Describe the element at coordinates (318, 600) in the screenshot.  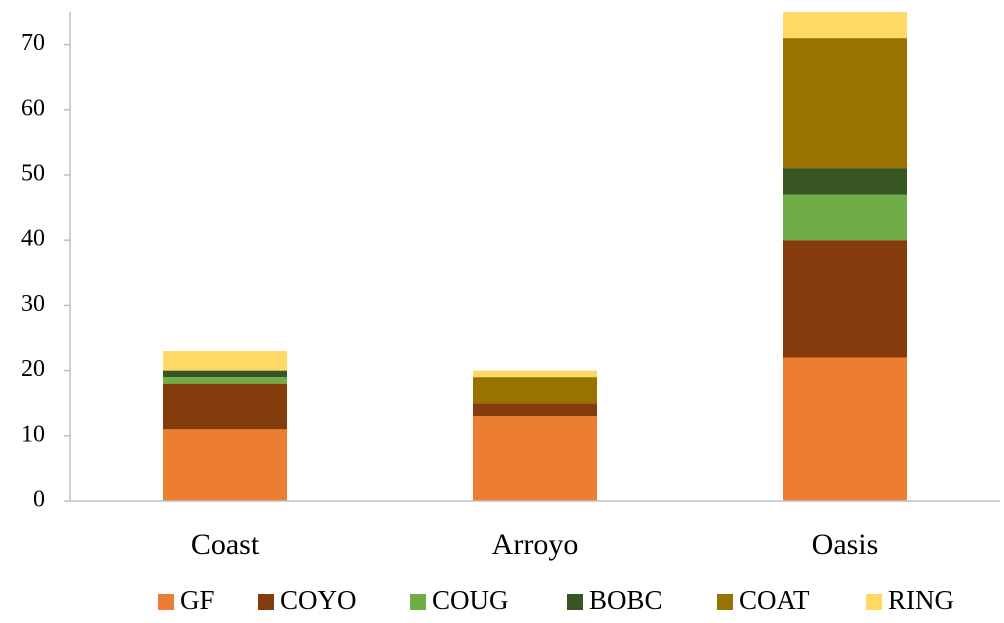
I see `legend-label: COYO` at that location.